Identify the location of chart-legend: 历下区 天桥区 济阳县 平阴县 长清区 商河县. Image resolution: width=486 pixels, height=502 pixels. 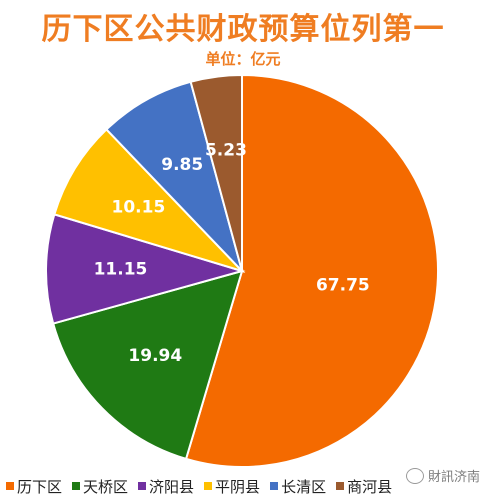
(246, 486).